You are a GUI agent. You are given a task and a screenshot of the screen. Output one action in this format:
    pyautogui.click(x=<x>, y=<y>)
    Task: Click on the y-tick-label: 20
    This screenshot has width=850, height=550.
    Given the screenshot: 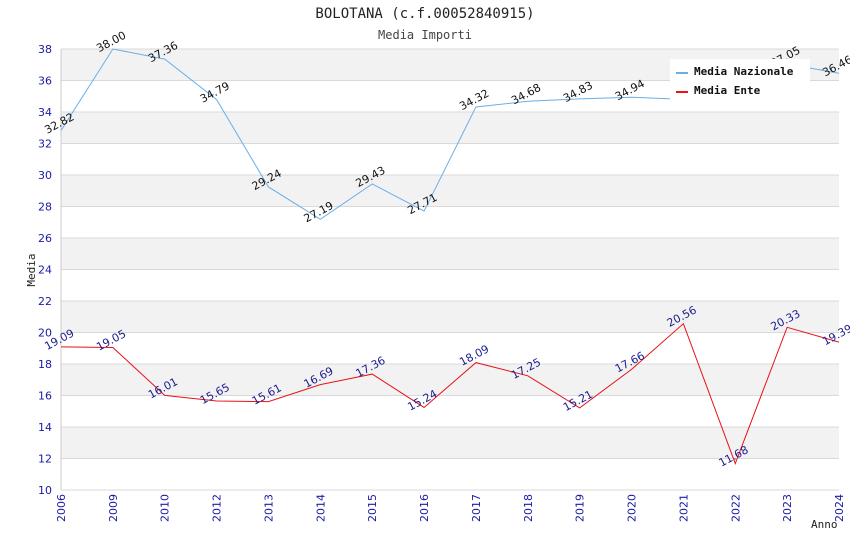 What is the action you would take?
    pyautogui.click(x=45, y=333)
    